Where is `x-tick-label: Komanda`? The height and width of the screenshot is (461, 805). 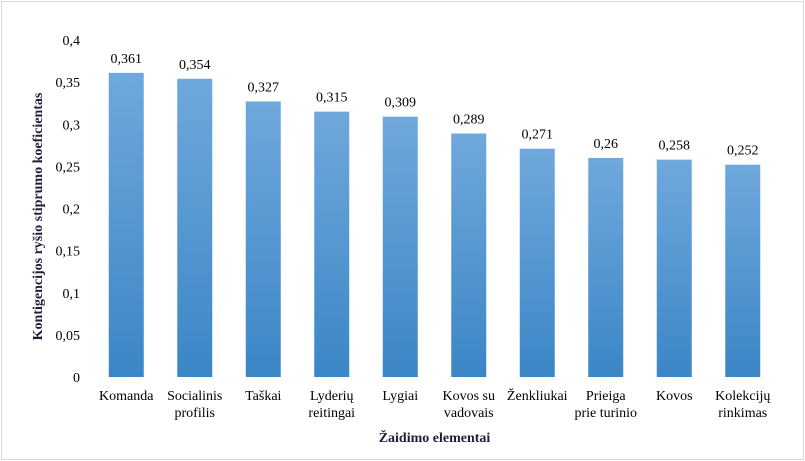
x-tick-label: Komanda is located at coordinates (126, 396).